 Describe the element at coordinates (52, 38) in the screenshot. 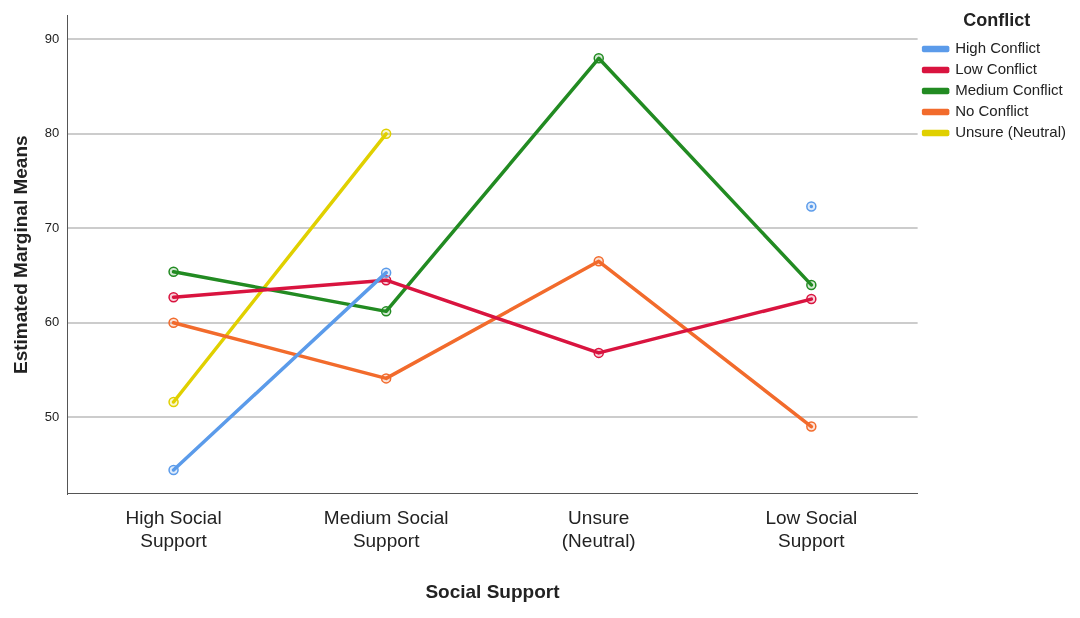

I see `y-tick-label: 90` at that location.